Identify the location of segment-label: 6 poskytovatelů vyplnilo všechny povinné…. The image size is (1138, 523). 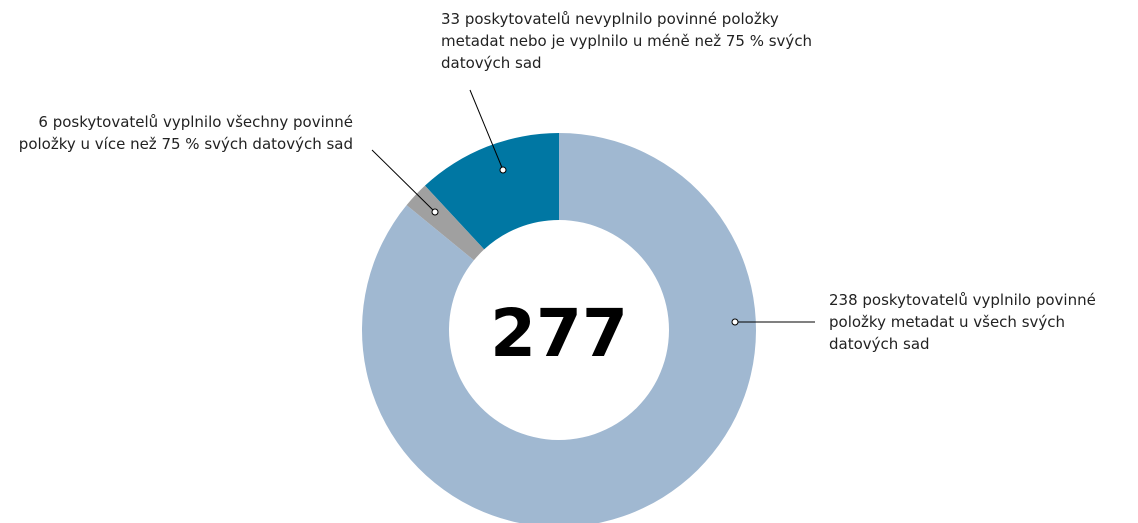
(185, 133).